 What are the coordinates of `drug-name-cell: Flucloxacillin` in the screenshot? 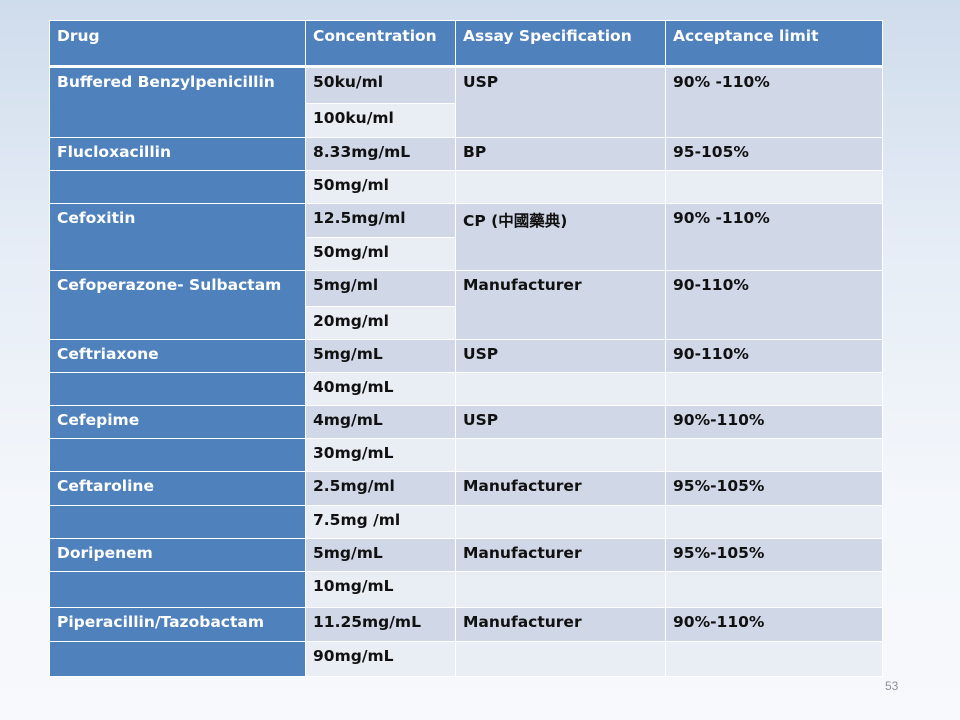 It's located at (177, 154).